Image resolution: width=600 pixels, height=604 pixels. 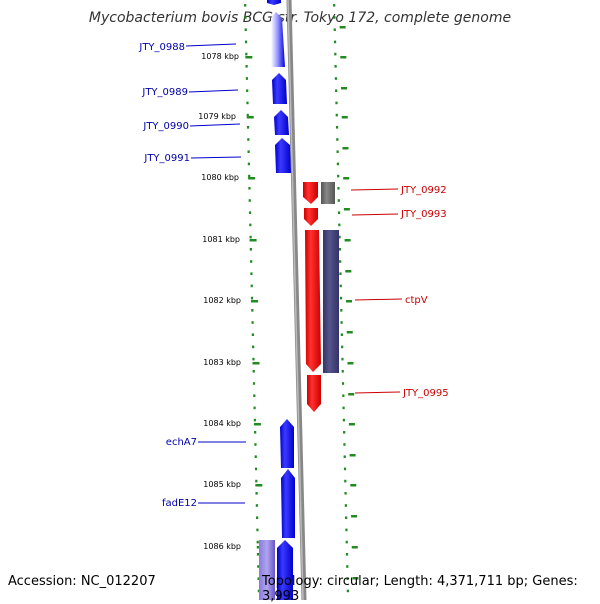 I want to click on feature-block-slate, so click(x=331, y=301).